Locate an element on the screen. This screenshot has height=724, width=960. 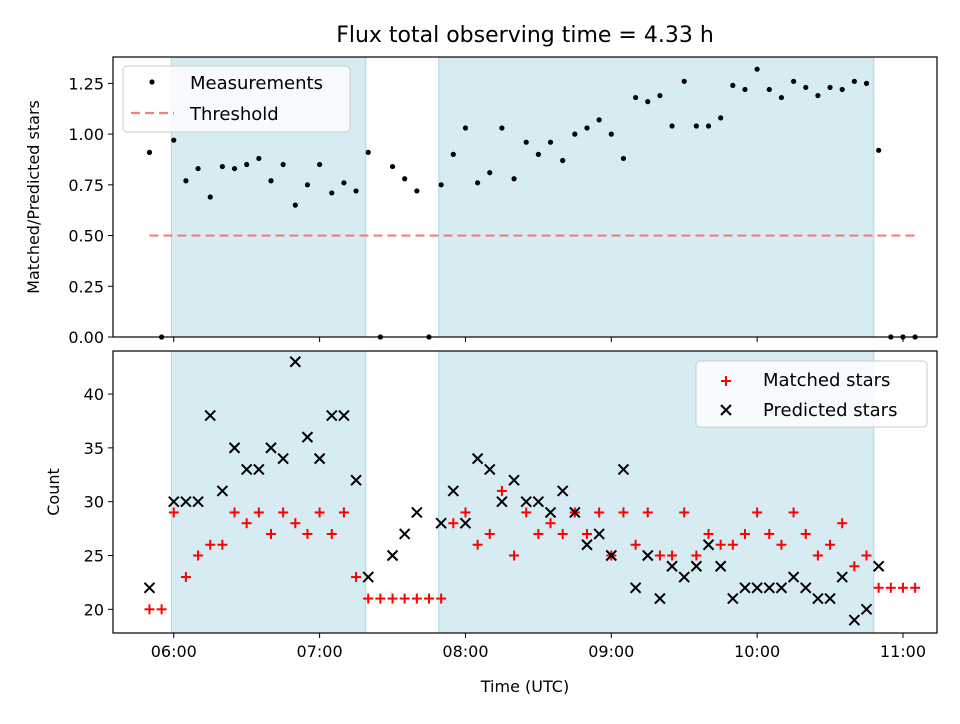
y-tick-label: 40 is located at coordinates (94, 394).